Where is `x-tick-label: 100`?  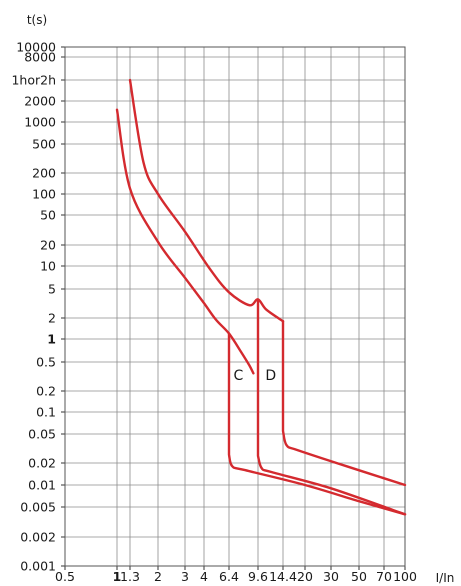 x-tick-label: 100 is located at coordinates (405, 576).